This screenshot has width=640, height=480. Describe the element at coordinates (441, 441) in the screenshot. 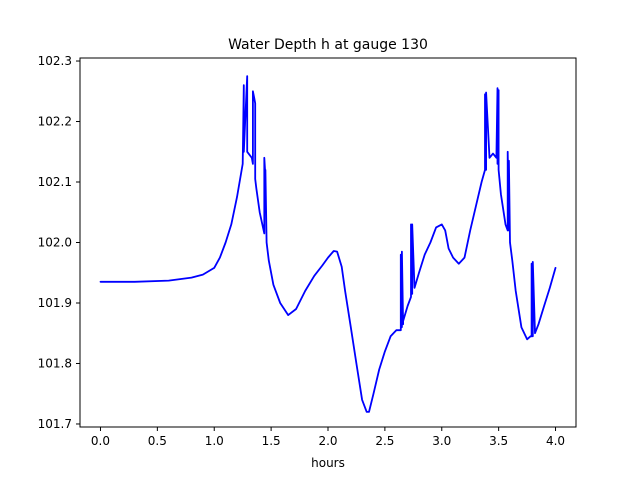

I see `x-tick-label: 3.0` at that location.